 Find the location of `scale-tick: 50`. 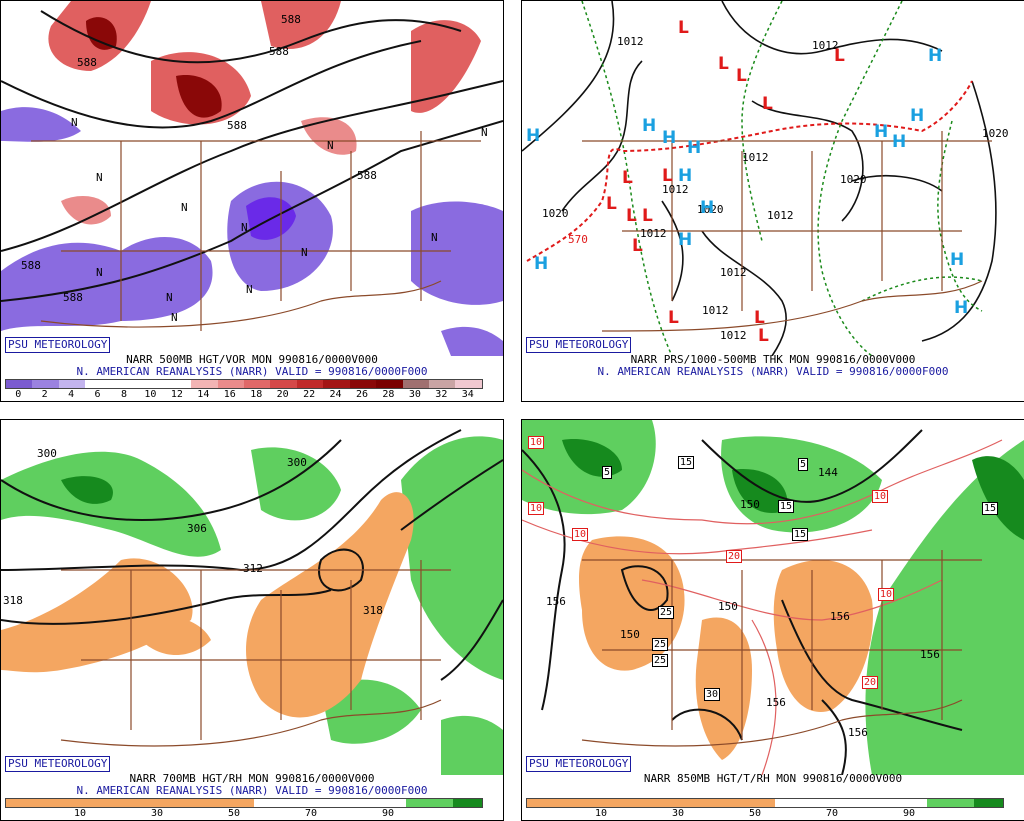

scale-tick: 50 is located at coordinates (755, 813).